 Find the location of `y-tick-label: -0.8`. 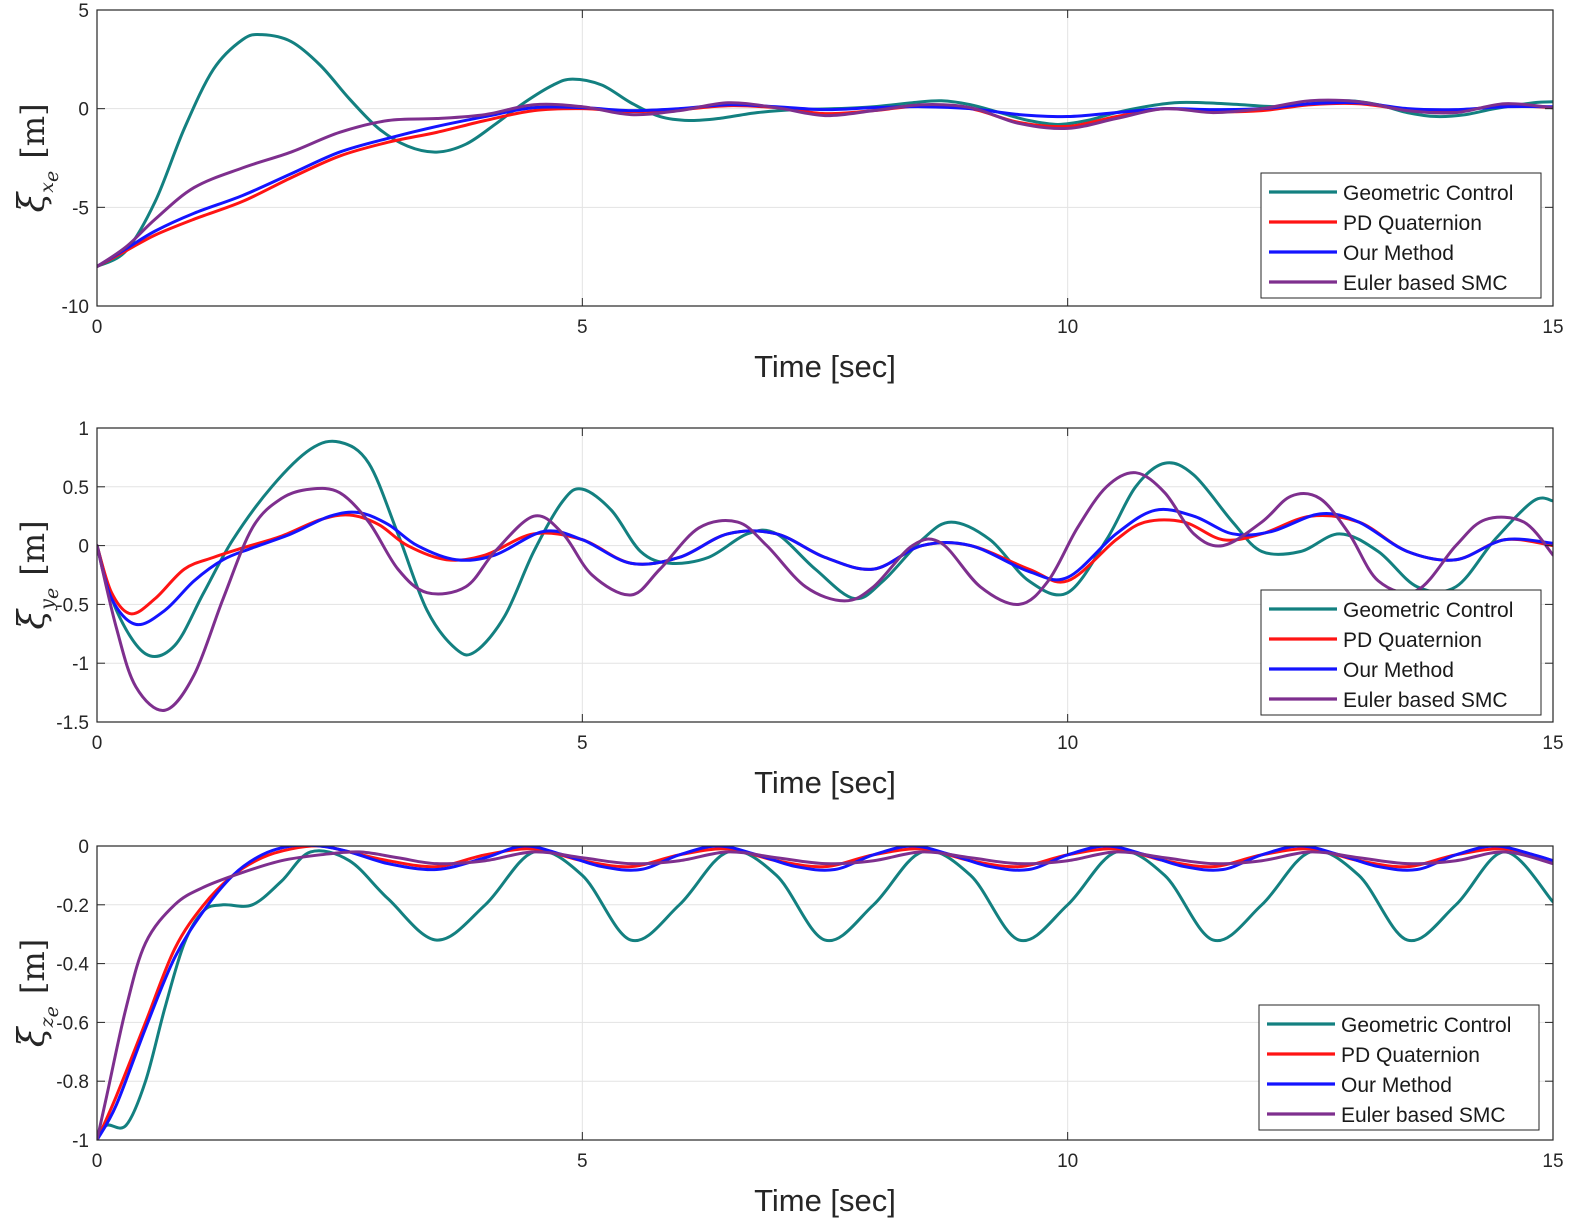

y-tick-label: -0.8 is located at coordinates (72, 1082).